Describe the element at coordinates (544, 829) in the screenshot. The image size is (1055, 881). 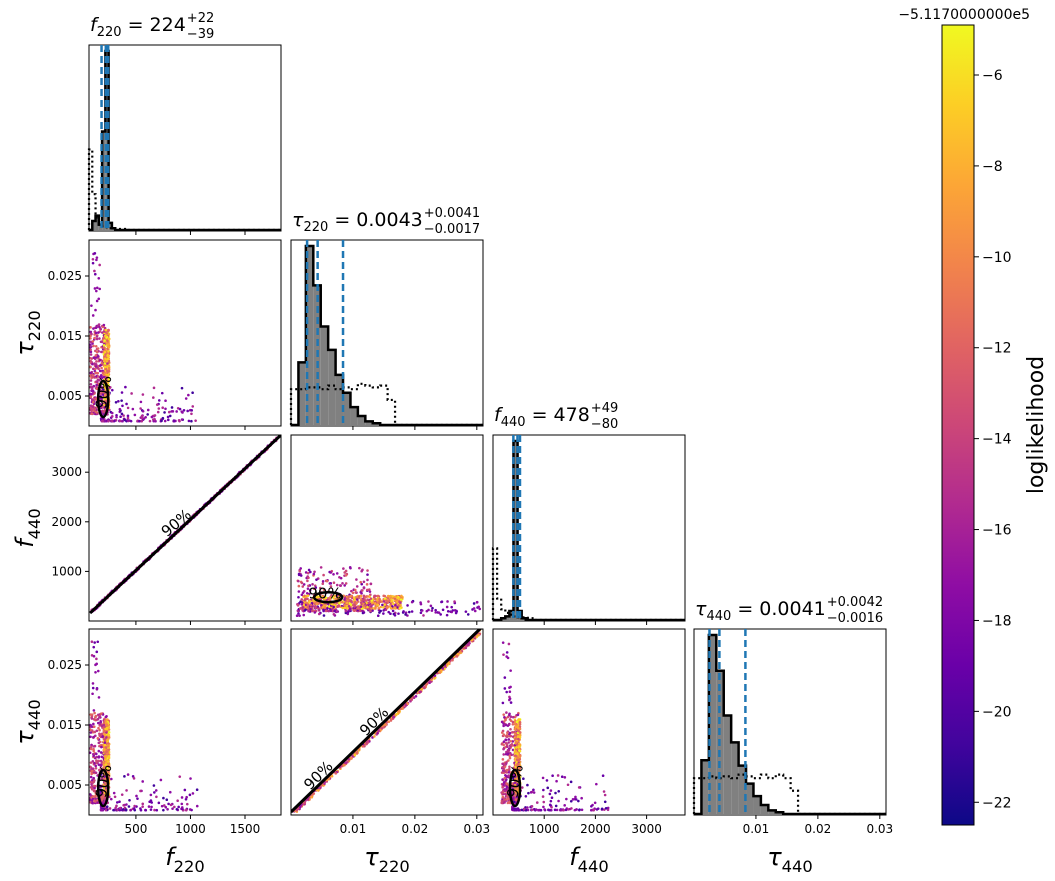
I see `x-tick-label: 1000` at that location.